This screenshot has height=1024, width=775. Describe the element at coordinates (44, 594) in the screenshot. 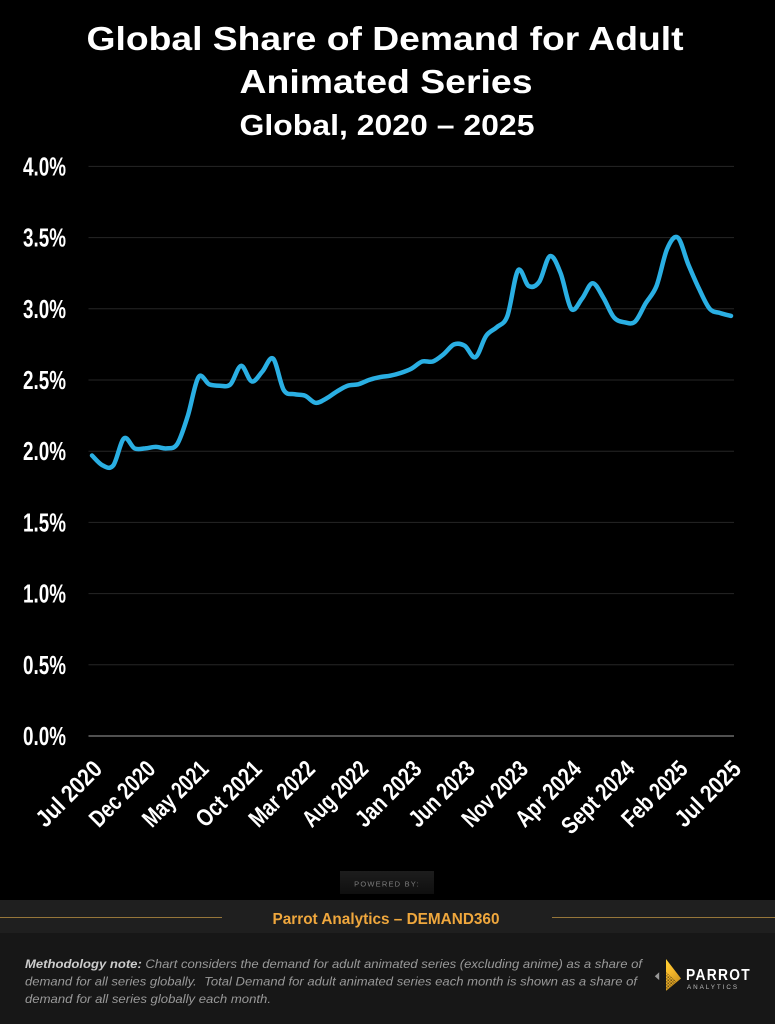

I see `svg-text: 1.0%` at that location.